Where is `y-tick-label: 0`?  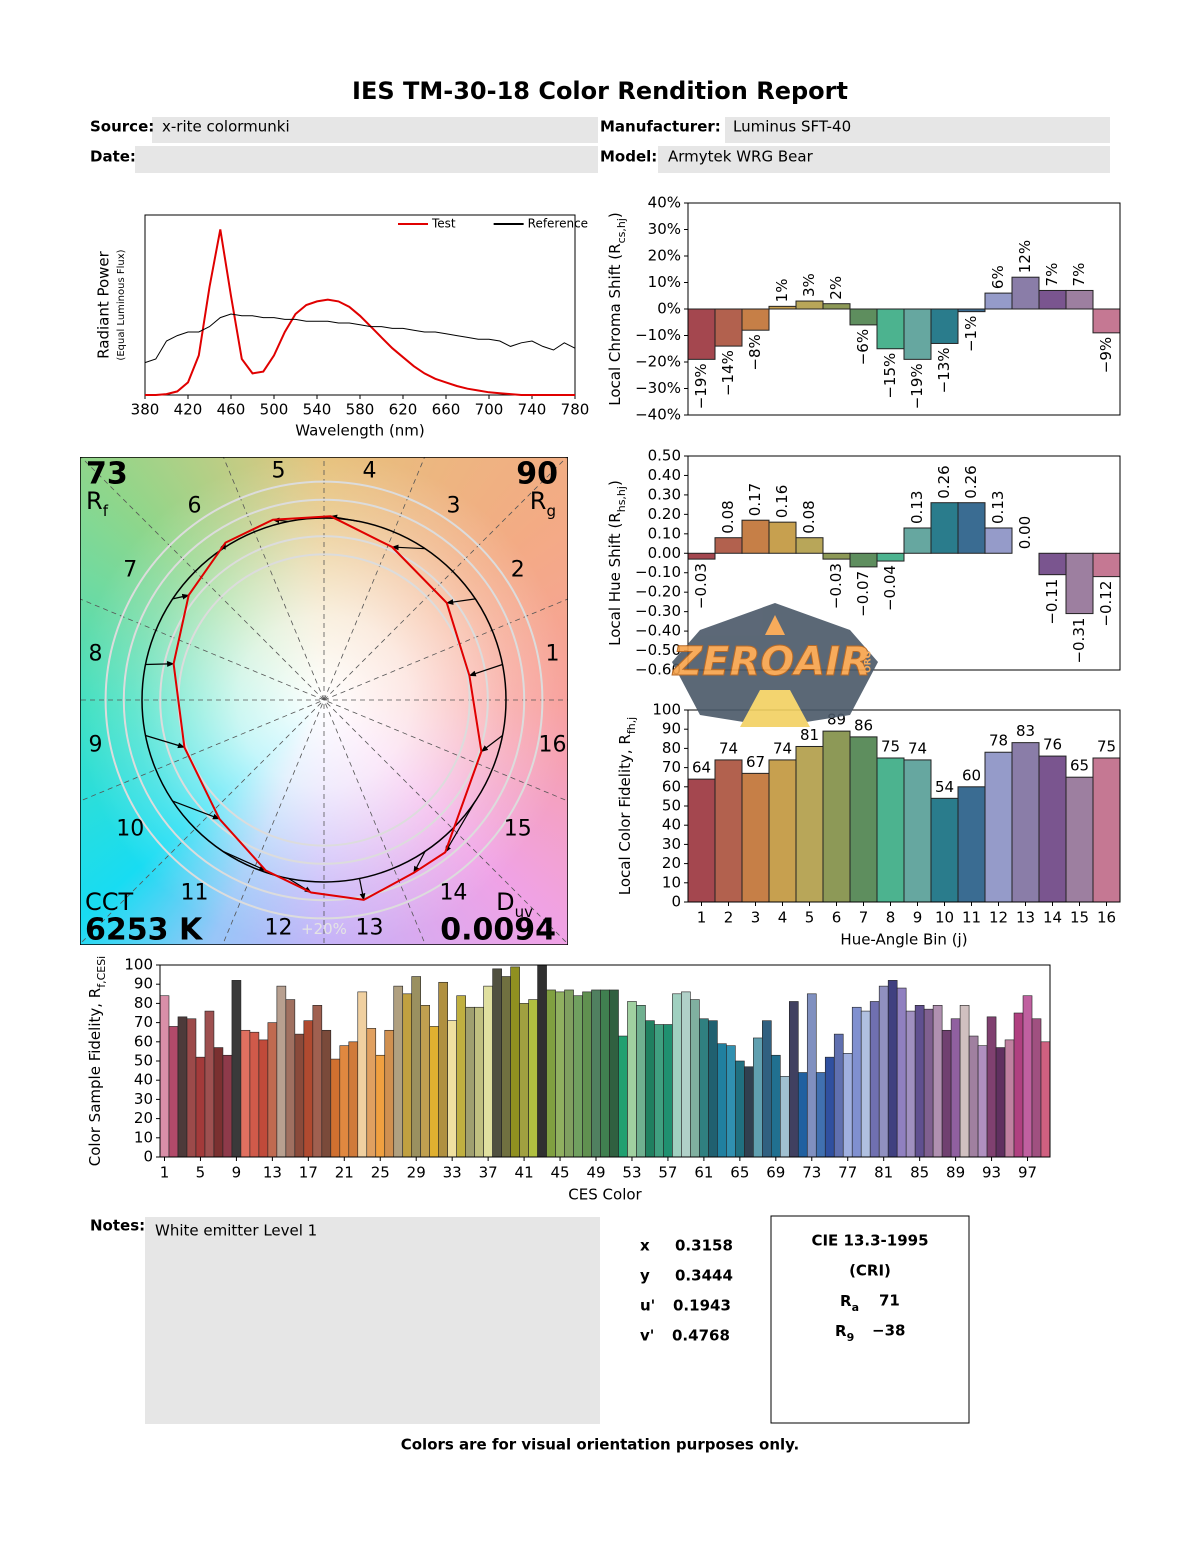
y-tick-label: 0 is located at coordinates (676, 902).